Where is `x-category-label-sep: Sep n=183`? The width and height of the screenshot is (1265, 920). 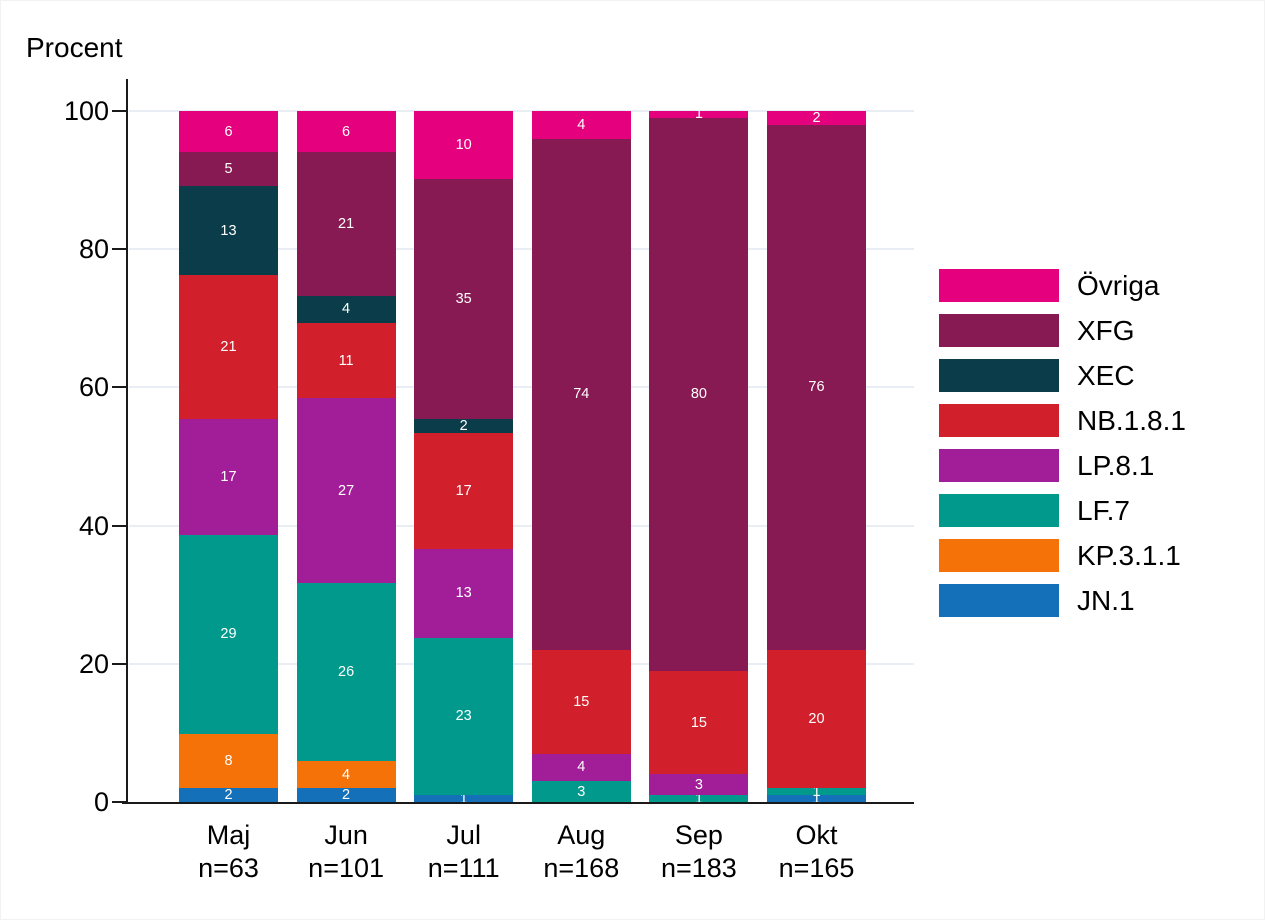 x-category-label-sep: Sep n=183 is located at coordinates (699, 852).